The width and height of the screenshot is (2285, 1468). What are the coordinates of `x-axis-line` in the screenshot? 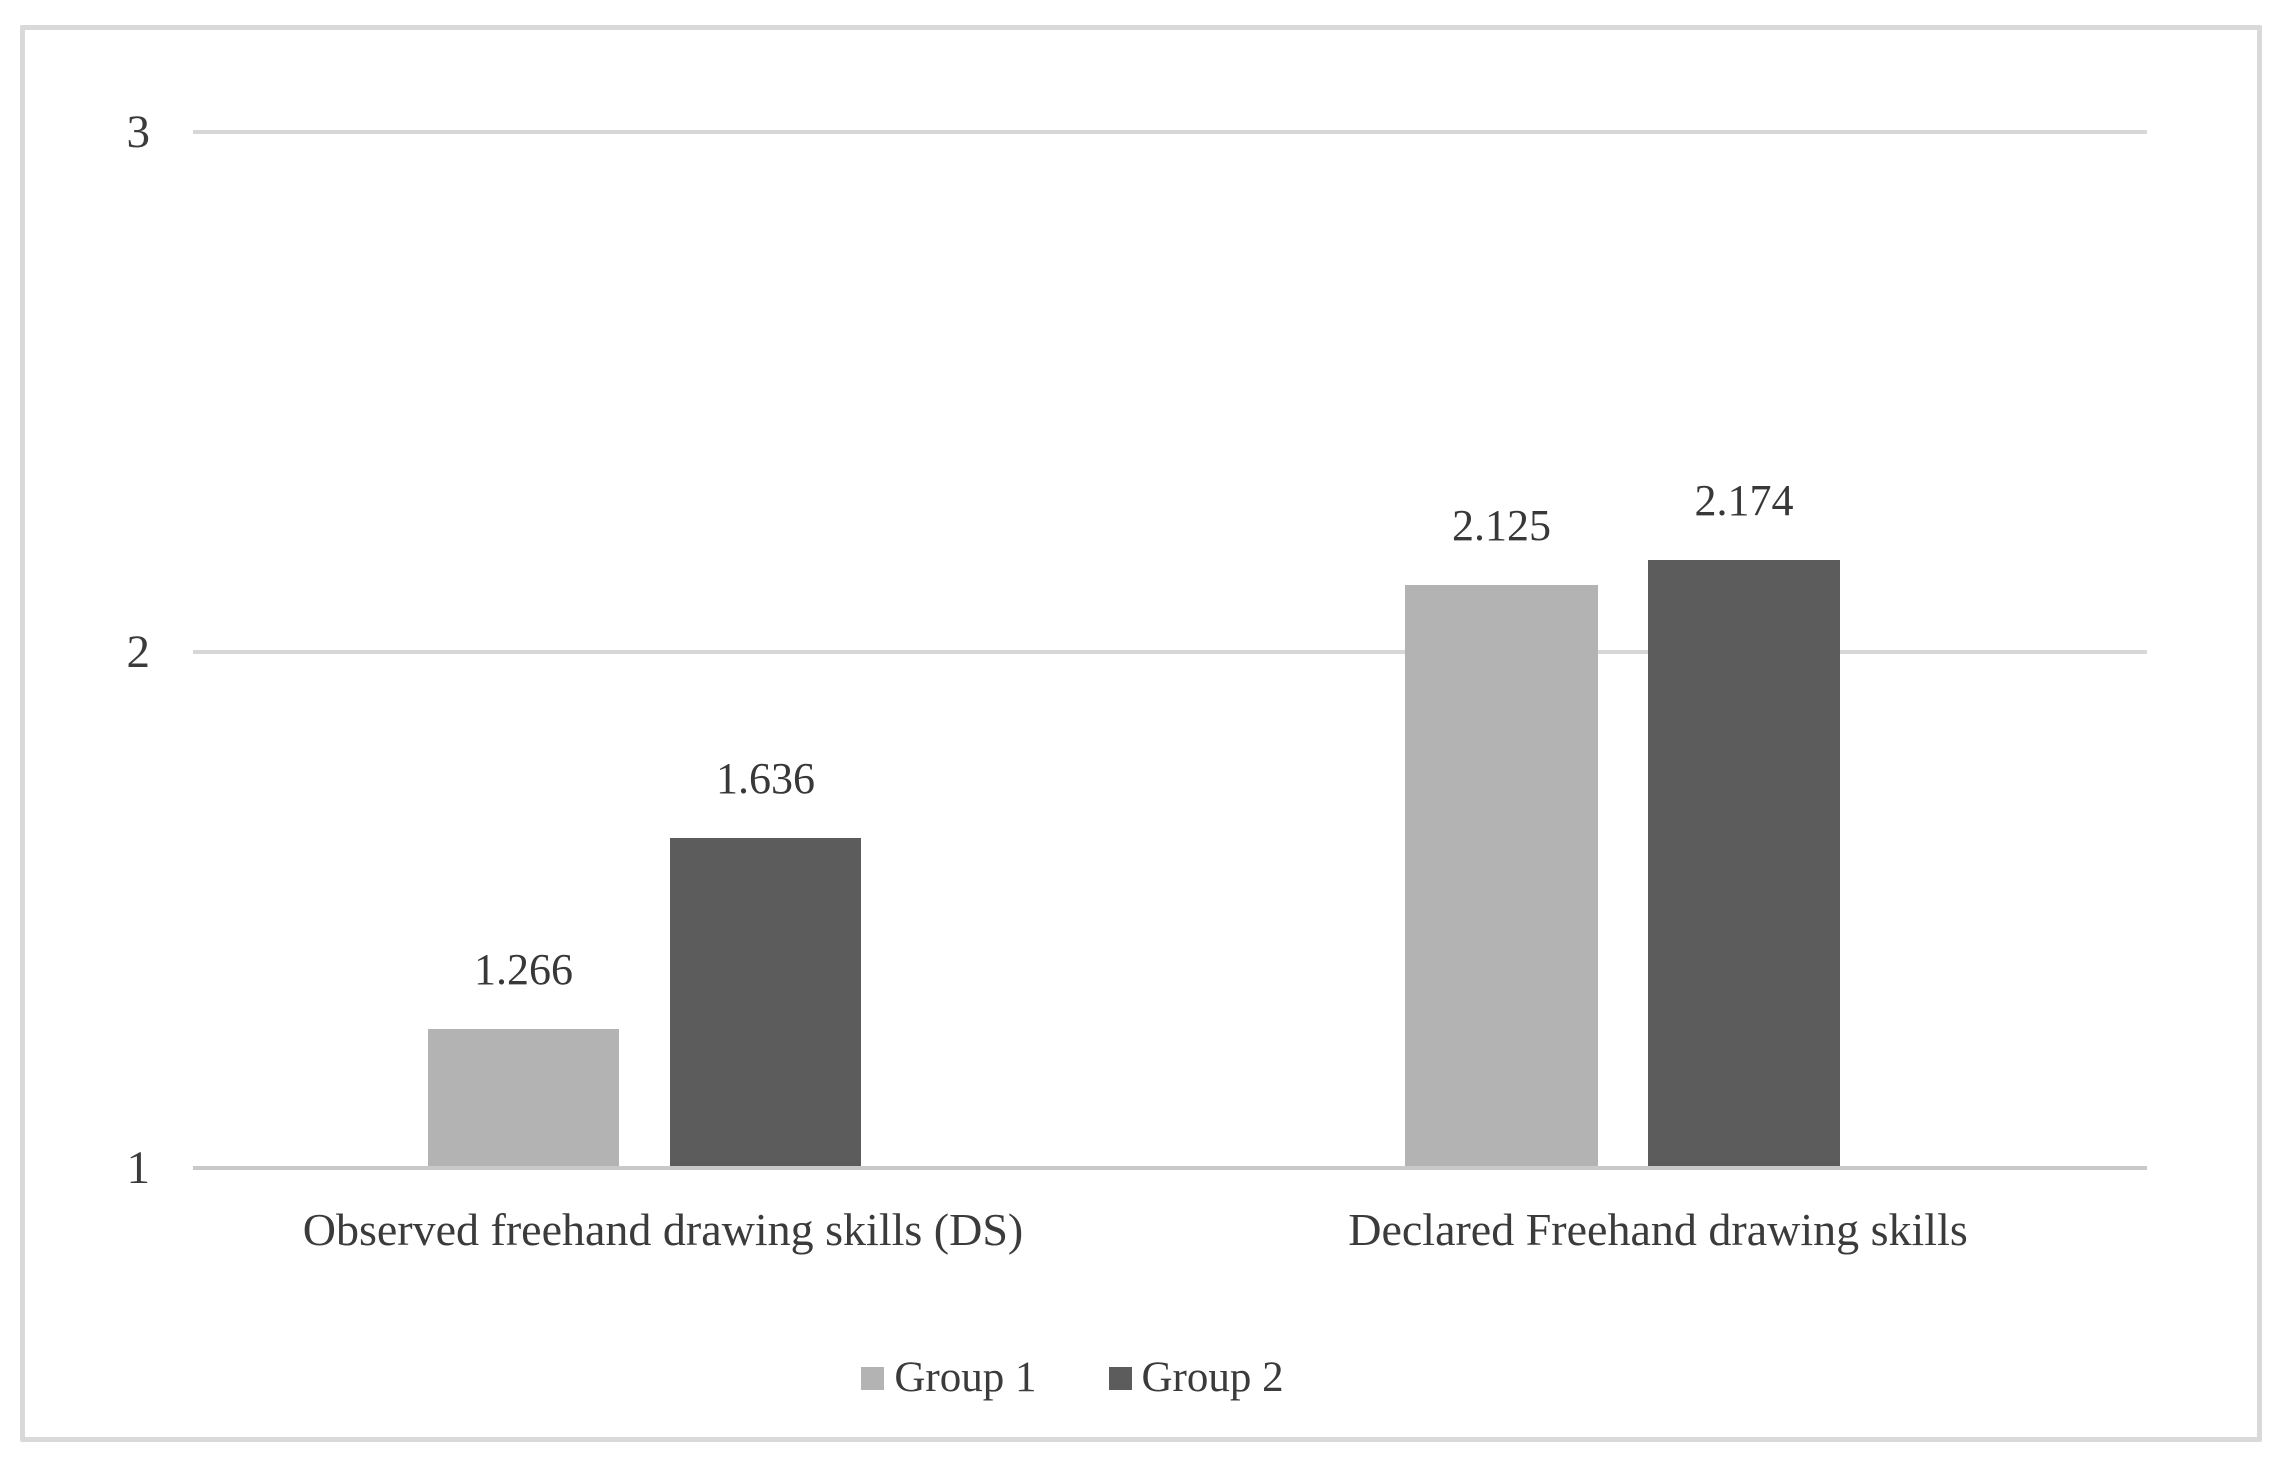 It's located at (1170, 1168).